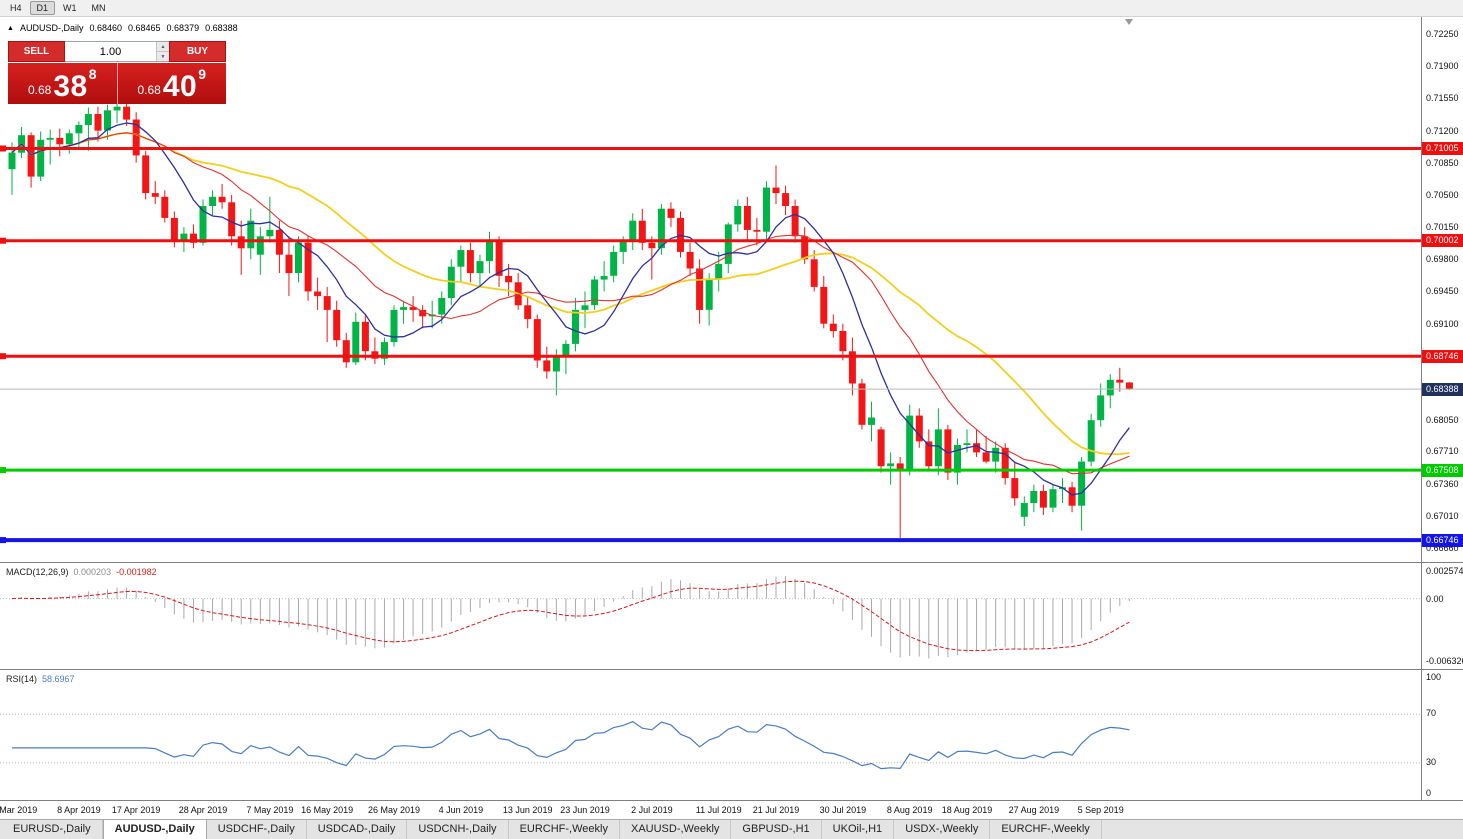 This screenshot has width=1463, height=839. I want to click on period-button-h4: H4, so click(16, 8).